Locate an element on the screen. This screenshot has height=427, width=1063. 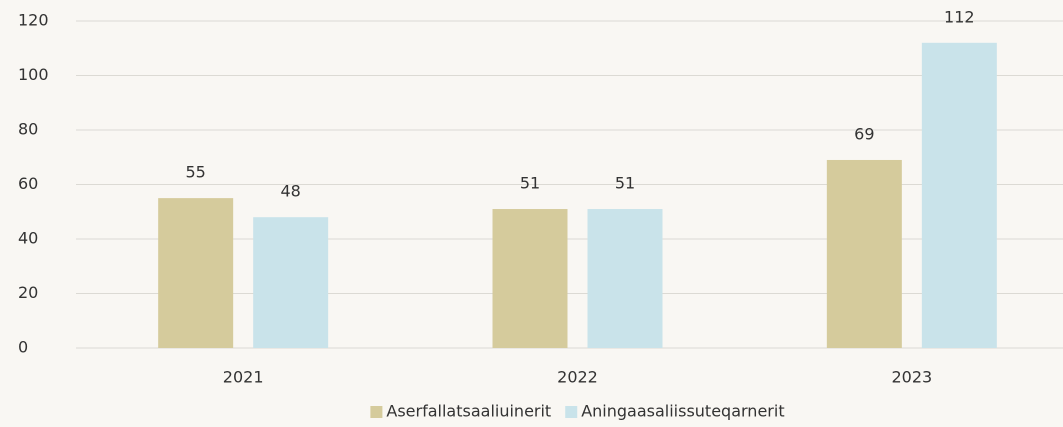
x-tick-label: 2023 is located at coordinates (911, 377).